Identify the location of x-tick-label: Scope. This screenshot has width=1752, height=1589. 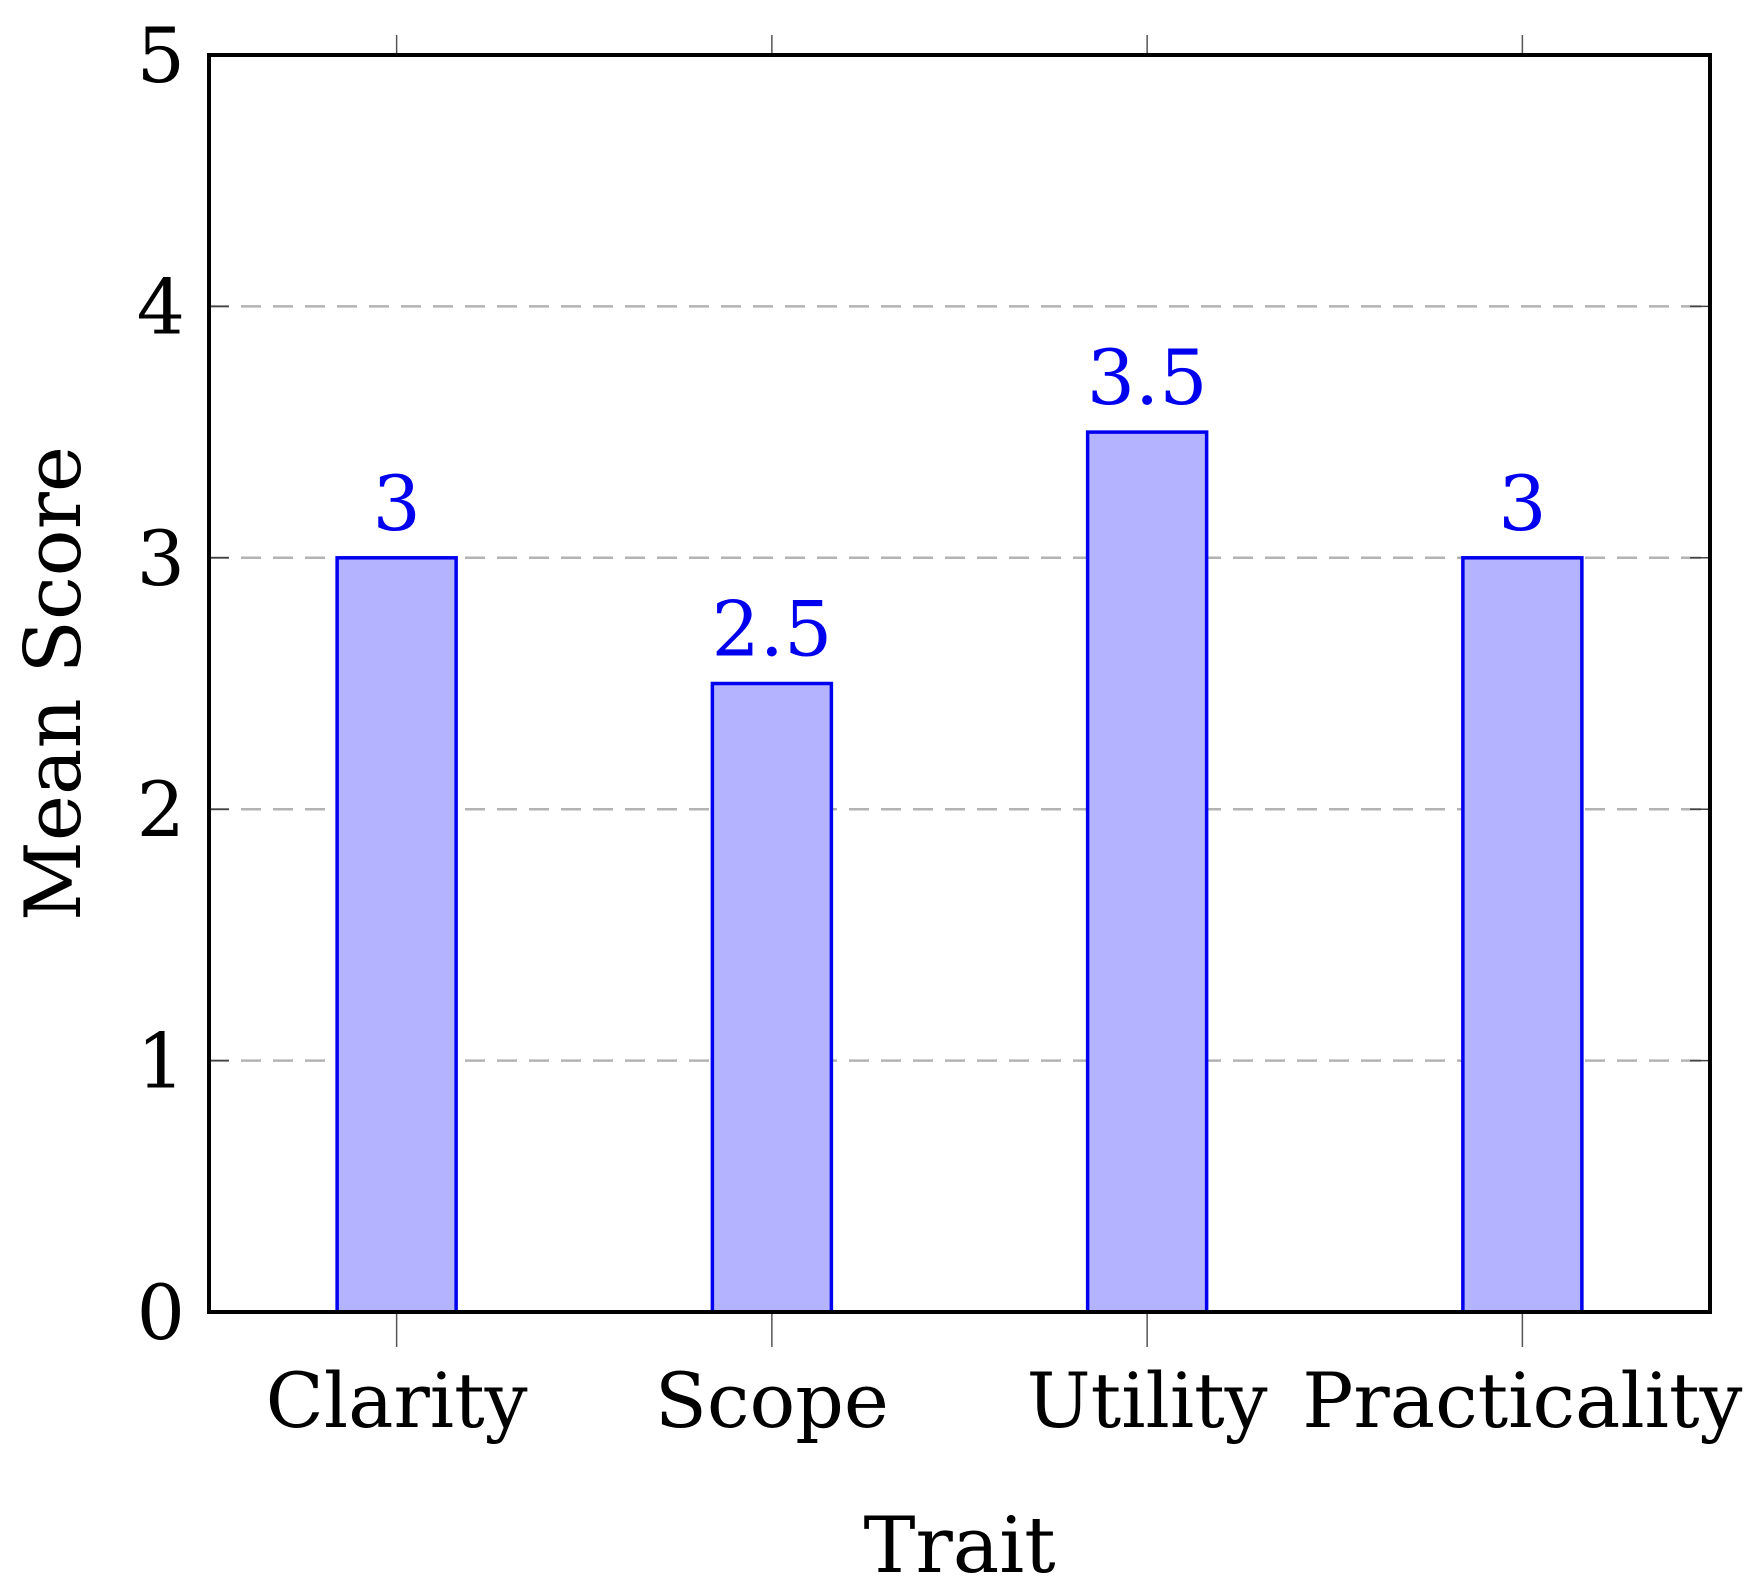
(772, 1400).